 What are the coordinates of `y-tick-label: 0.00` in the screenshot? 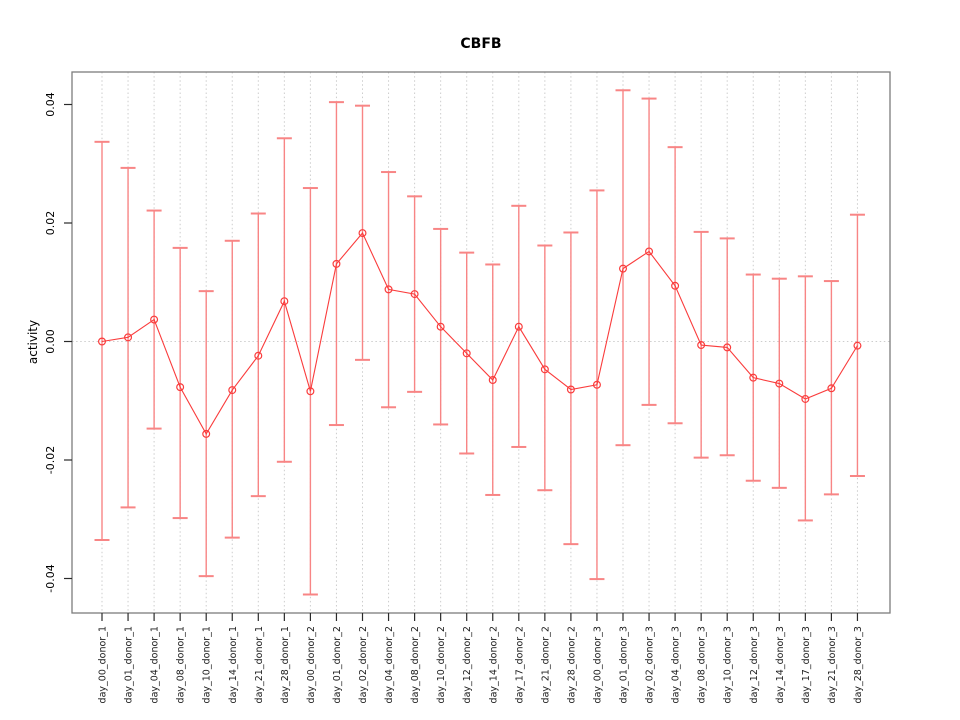 It's located at (50, 341).